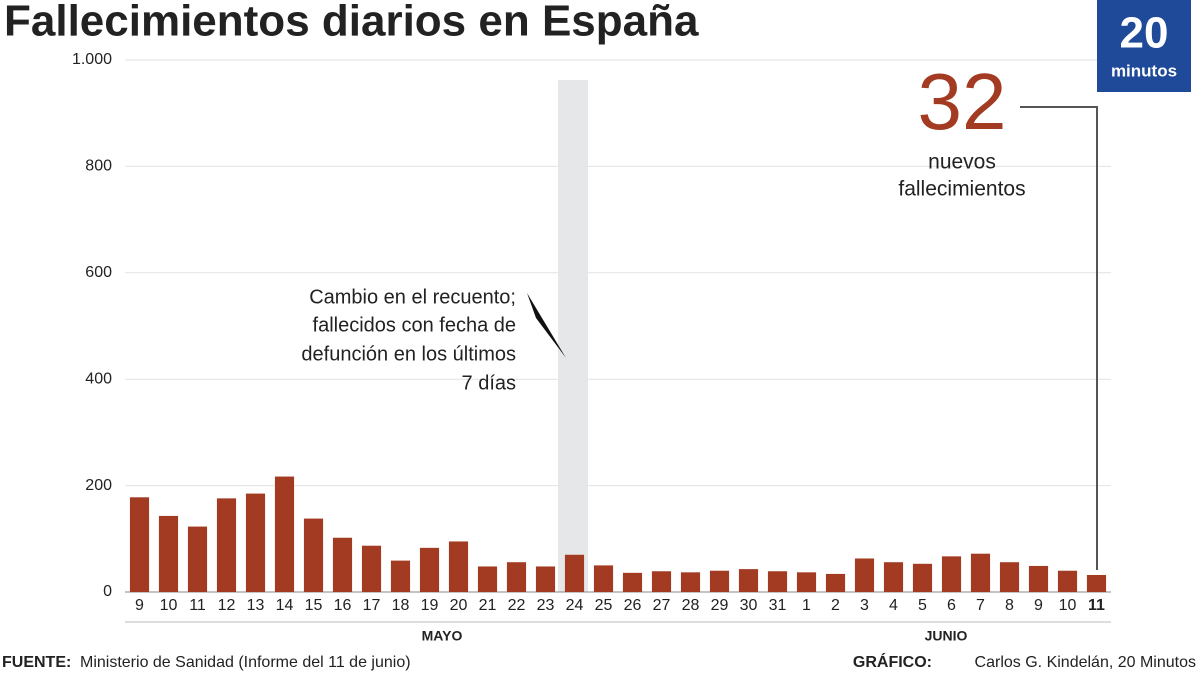  Describe the element at coordinates (256, 605) in the screenshot. I see `x-tick-label: 13` at that location.